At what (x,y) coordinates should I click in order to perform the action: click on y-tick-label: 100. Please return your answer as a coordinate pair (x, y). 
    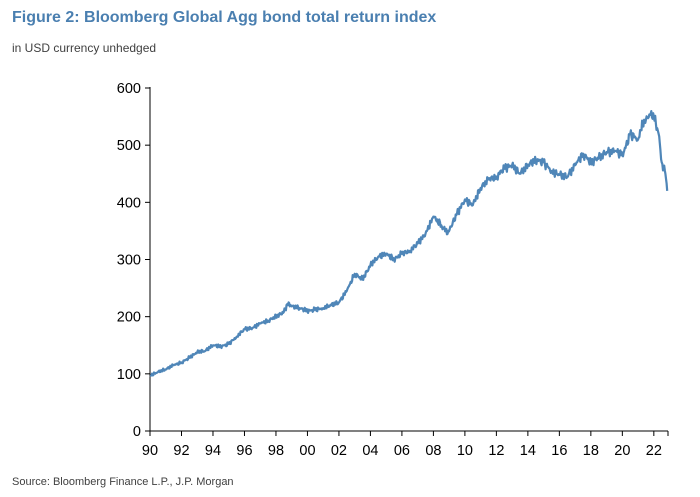
    Looking at the image, I should click on (129, 375).